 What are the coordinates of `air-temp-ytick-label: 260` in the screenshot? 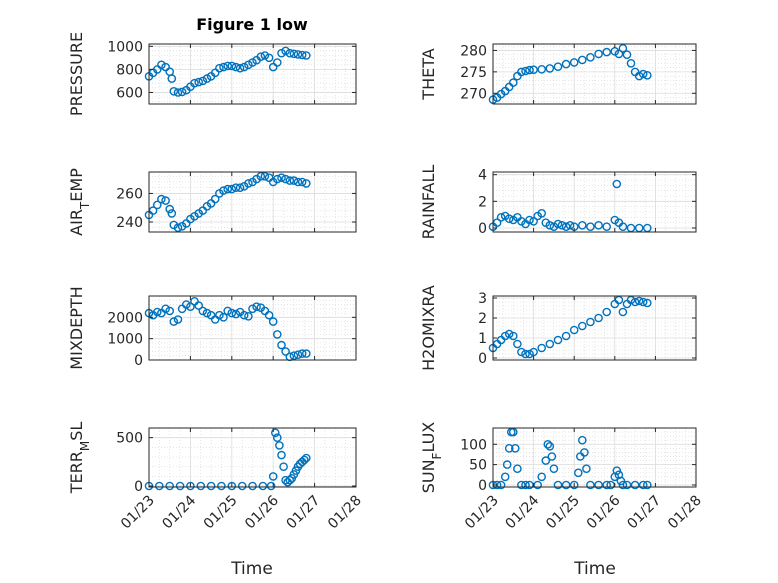 It's located at (129, 194).